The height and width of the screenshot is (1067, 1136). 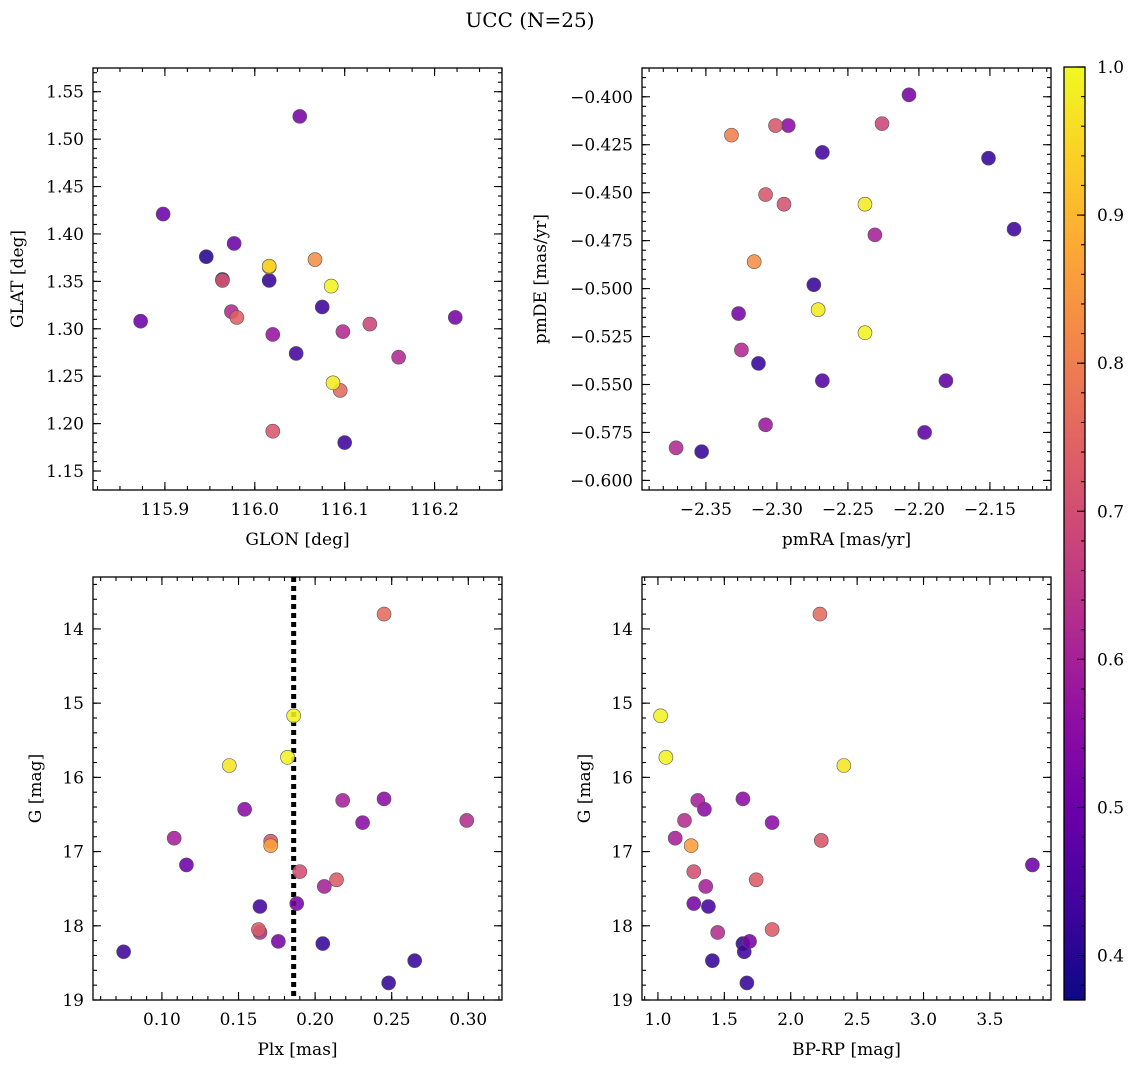 What do you see at coordinates (36, 788) in the screenshot?
I see `y-axis-label: G [mag]` at bounding box center [36, 788].